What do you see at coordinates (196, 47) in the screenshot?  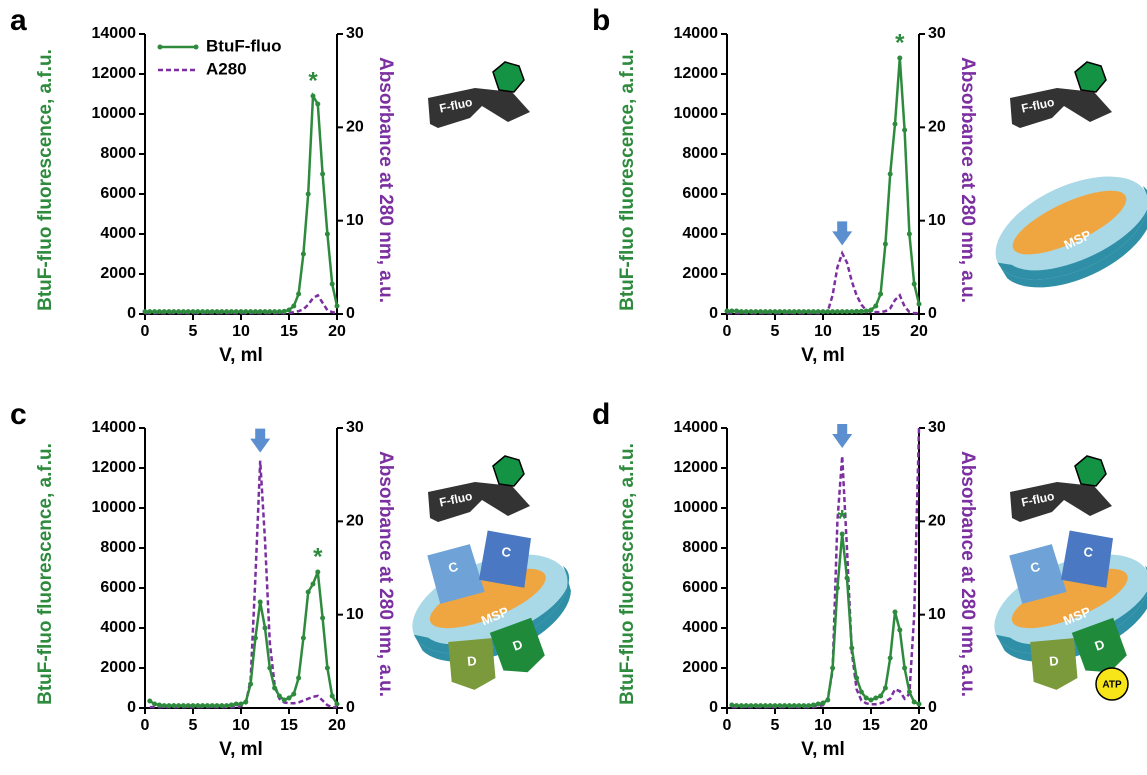 I see `legend-marker` at bounding box center [196, 47].